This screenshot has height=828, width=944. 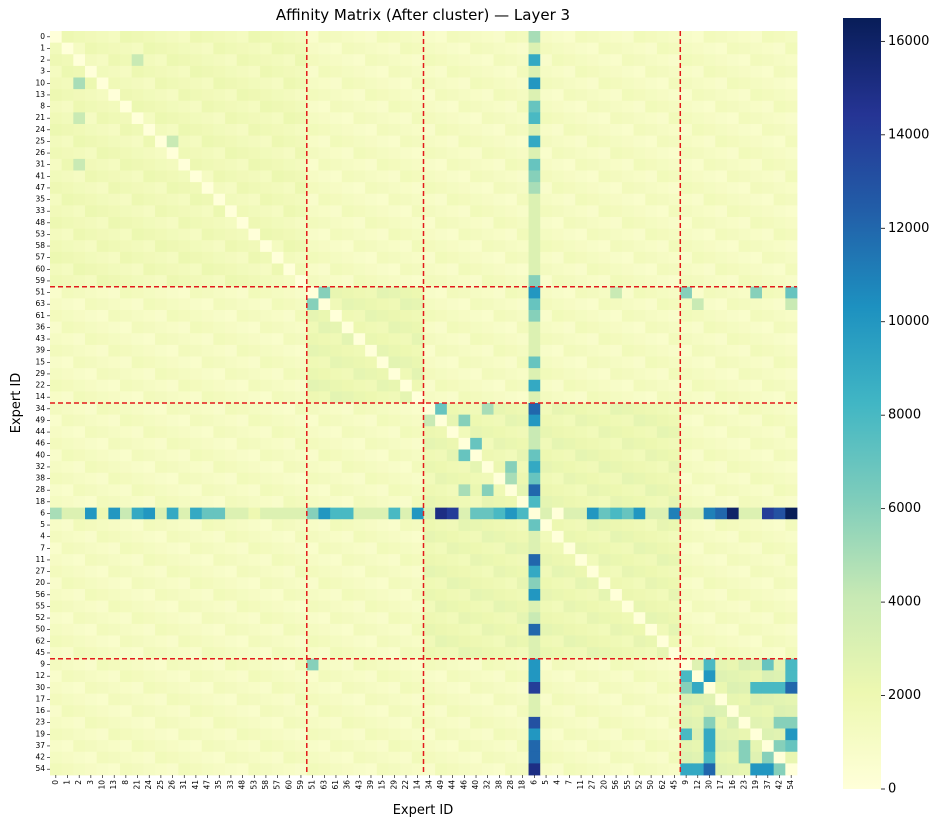 I want to click on x-tick-label: 8, so click(x=125, y=782).